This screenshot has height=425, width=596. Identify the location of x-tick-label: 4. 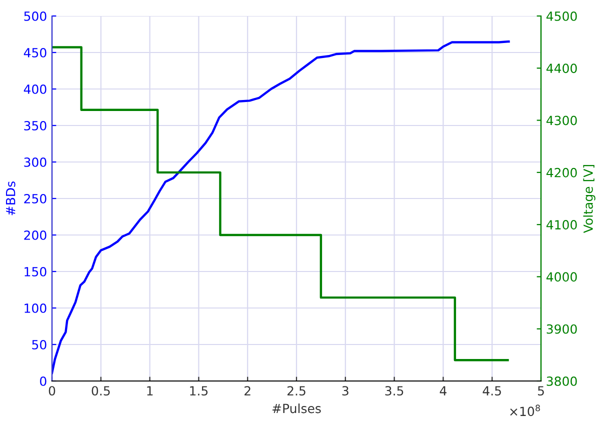
(443, 391).